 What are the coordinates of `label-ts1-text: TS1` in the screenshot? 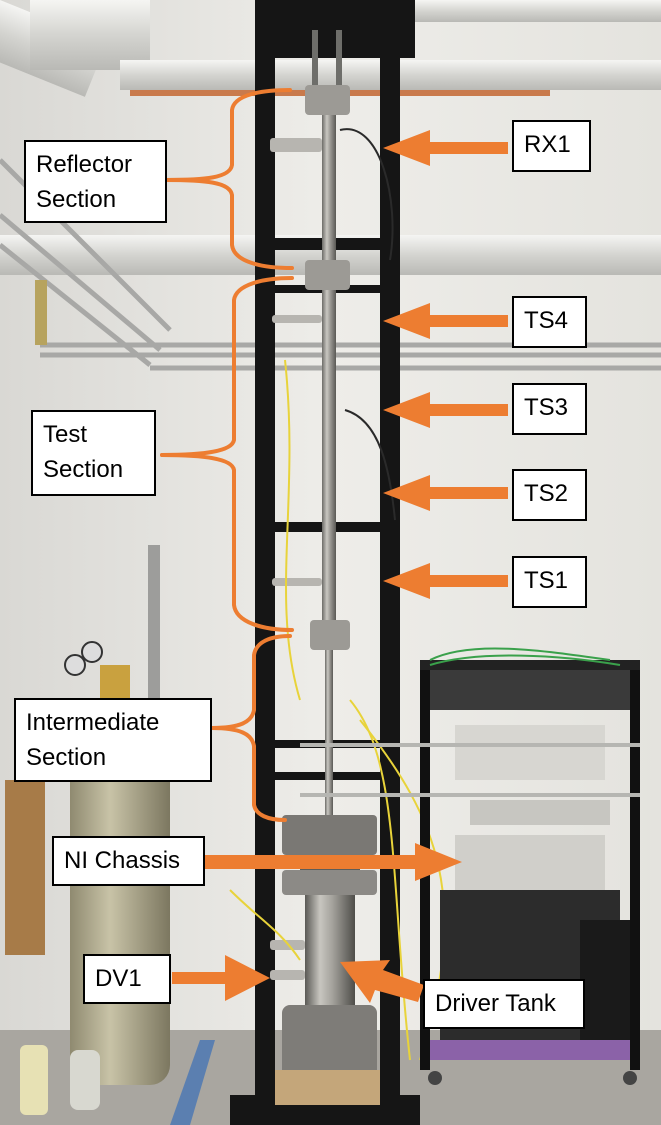 It's located at (546, 580).